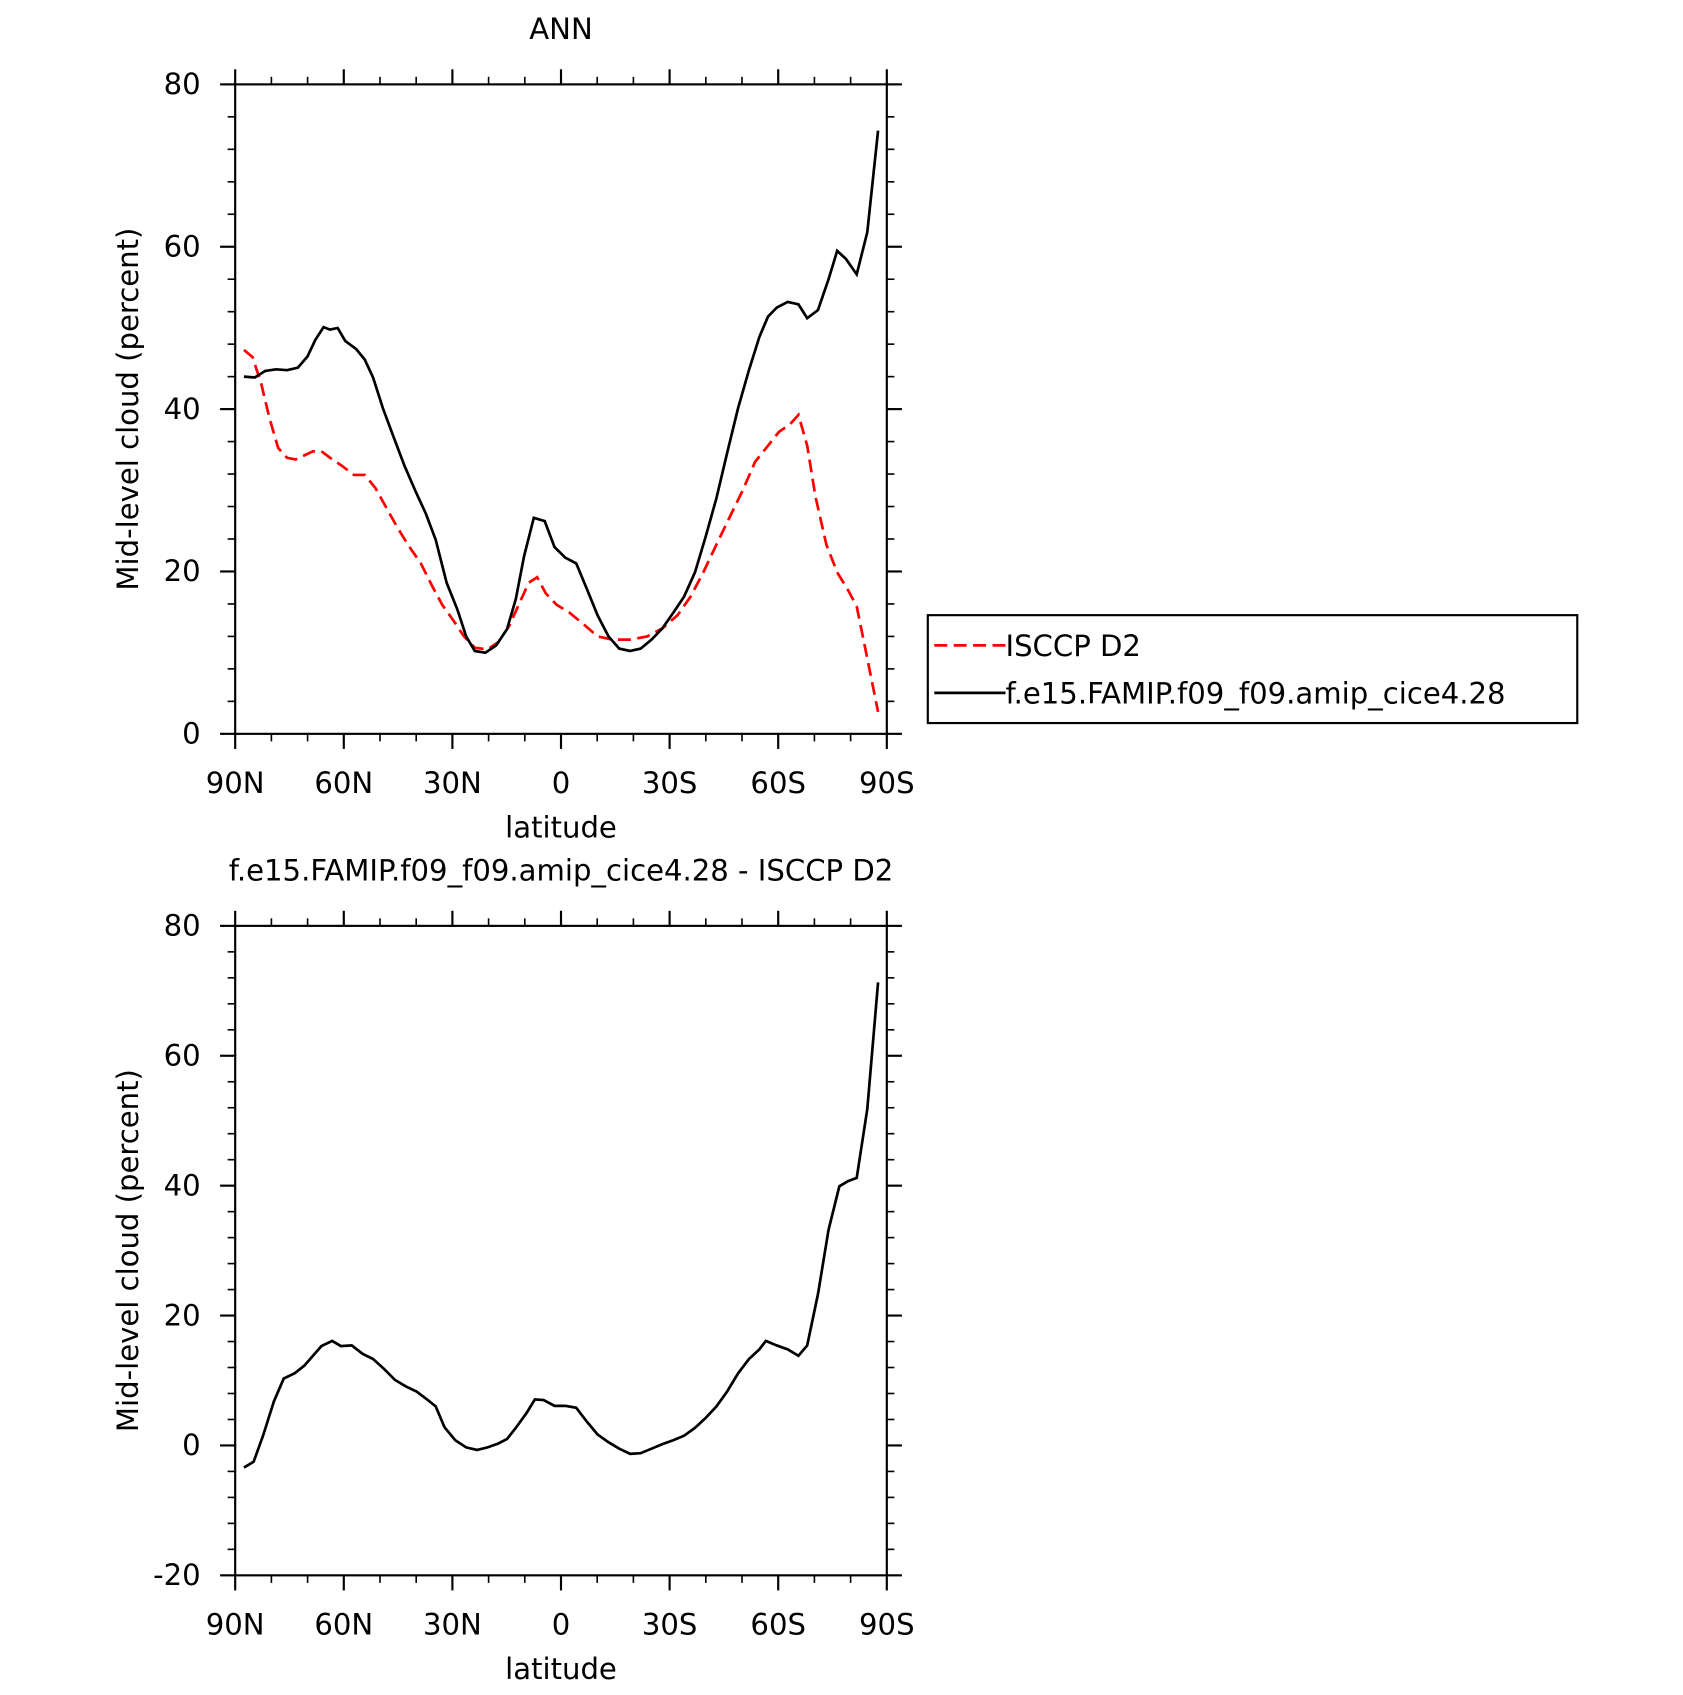 The image size is (1683, 1695). What do you see at coordinates (1072, 646) in the screenshot?
I see `legend-label: ISCCP D2` at bounding box center [1072, 646].